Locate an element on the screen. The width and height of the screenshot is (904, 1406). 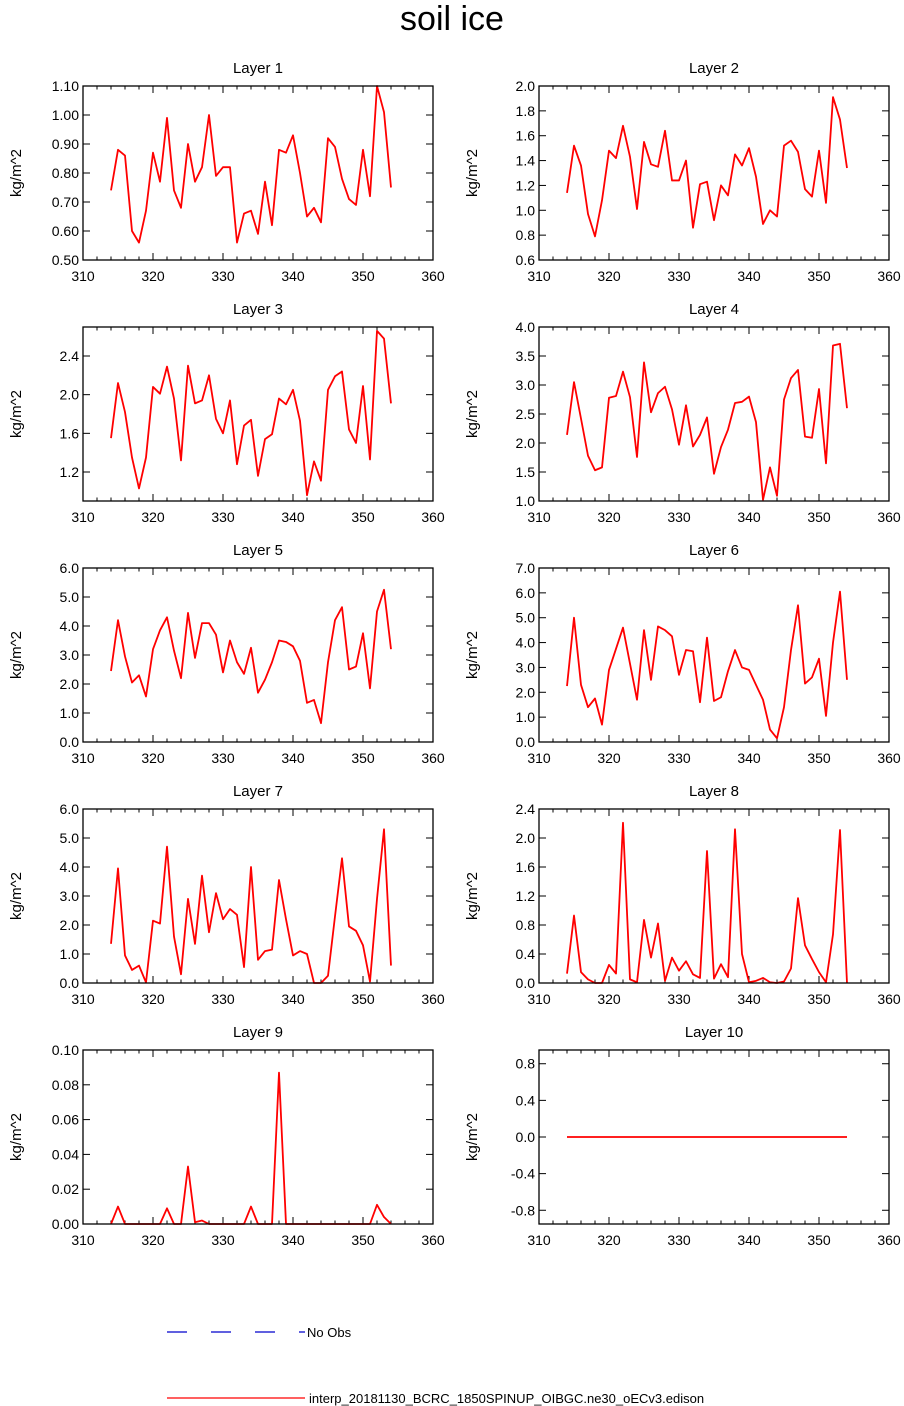
x-tick-label: 310 is located at coordinates (83, 758).